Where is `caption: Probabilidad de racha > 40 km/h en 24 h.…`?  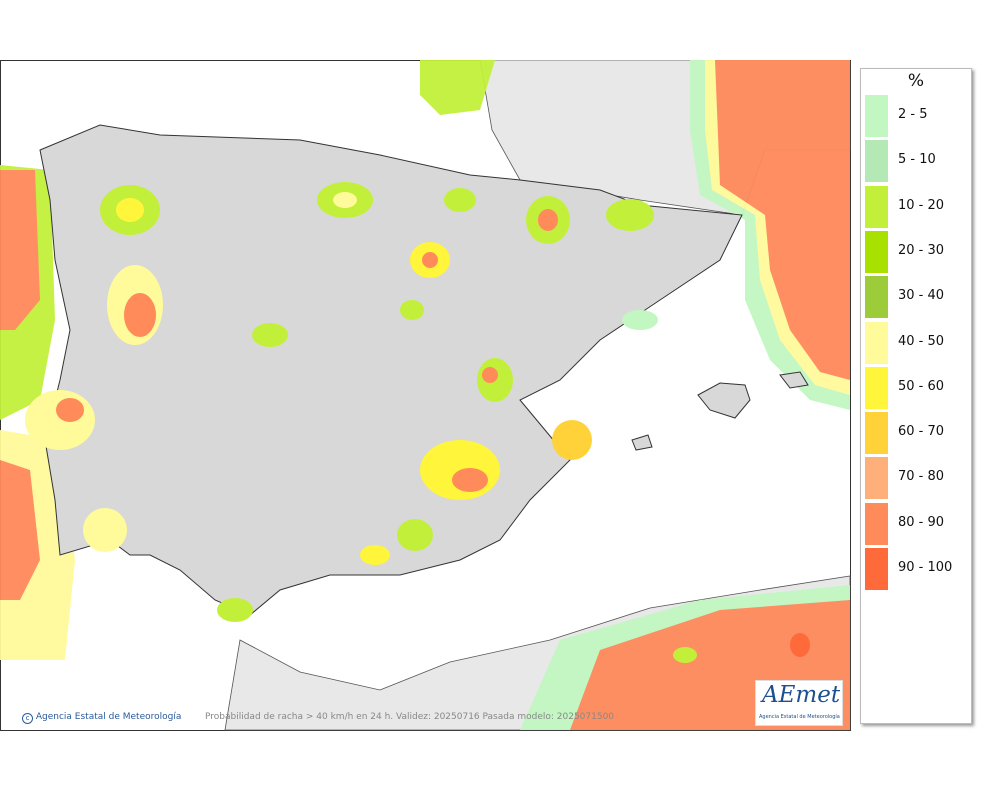 caption: Probabilidad de racha > 40 km/h en 24 h.… is located at coordinates (410, 717).